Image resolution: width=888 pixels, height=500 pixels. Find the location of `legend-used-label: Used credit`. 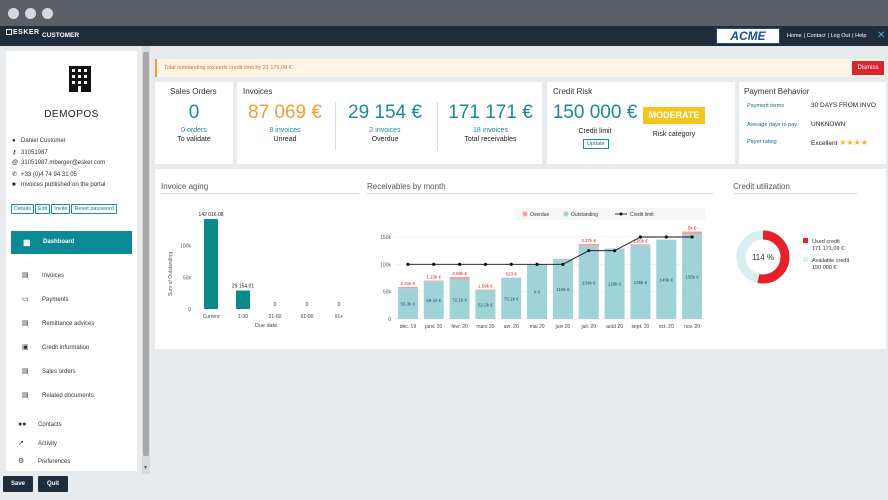

legend-used-label: Used credit is located at coordinates (826, 242).